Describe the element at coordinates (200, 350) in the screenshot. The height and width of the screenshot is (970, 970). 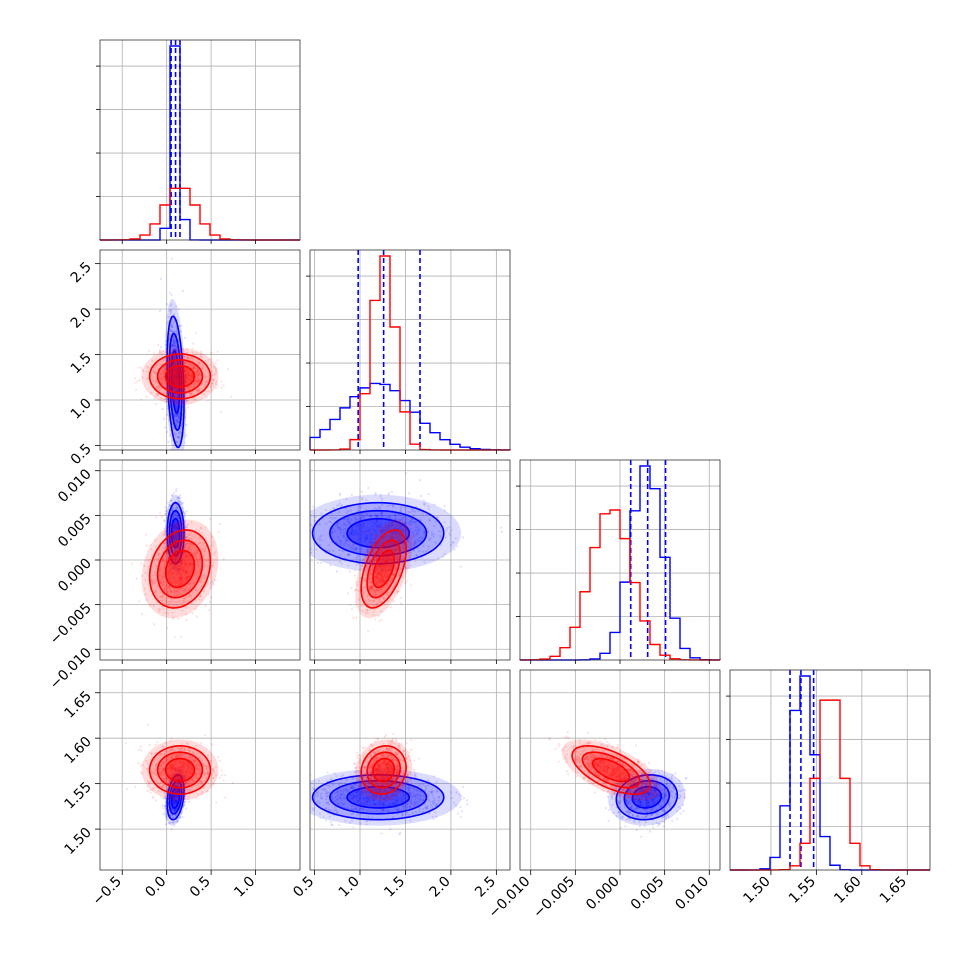
I see `scatter-panel` at that location.